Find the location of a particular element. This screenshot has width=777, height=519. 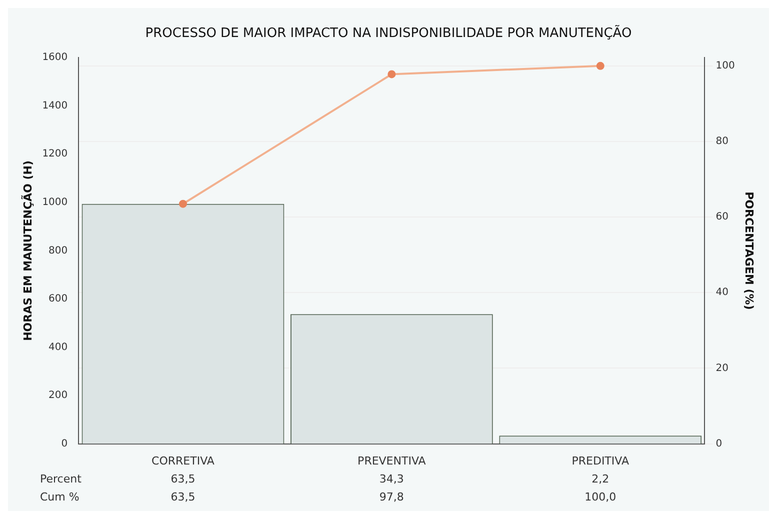

text: Percent is located at coordinates (61, 479).